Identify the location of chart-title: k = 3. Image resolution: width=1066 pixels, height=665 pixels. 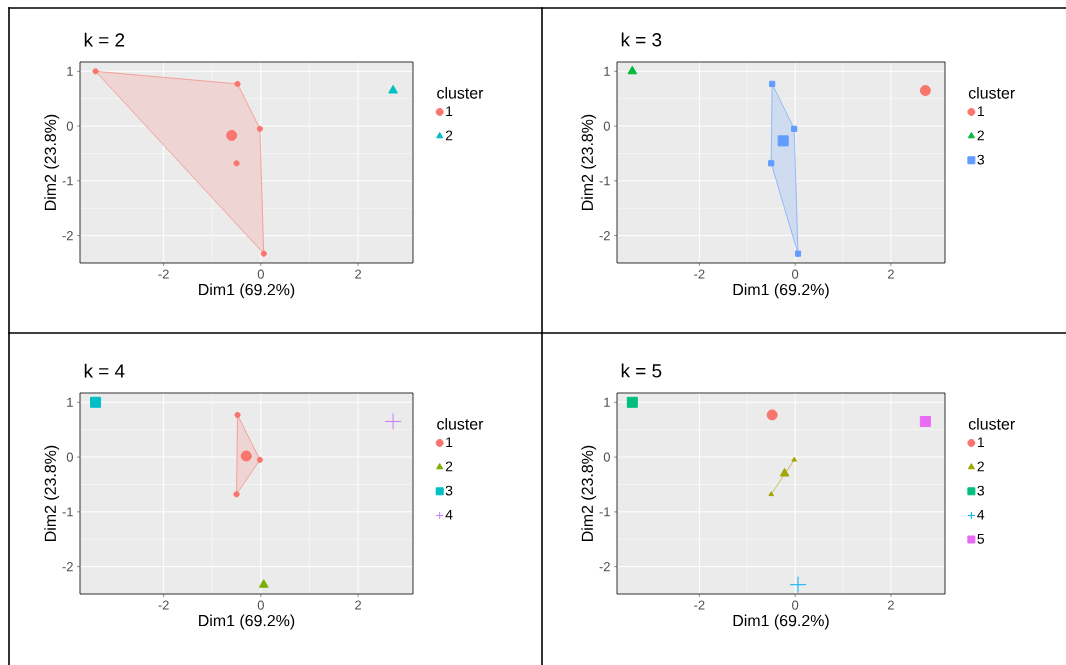
(641, 39).